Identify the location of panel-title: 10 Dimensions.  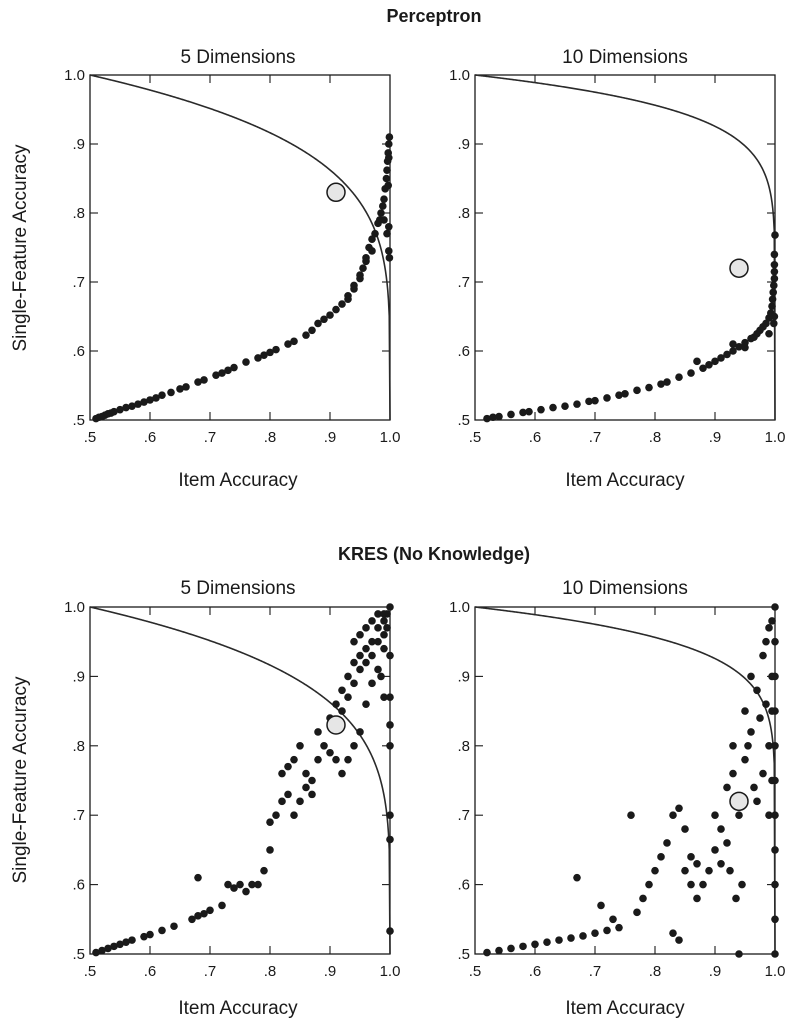
(625, 588).